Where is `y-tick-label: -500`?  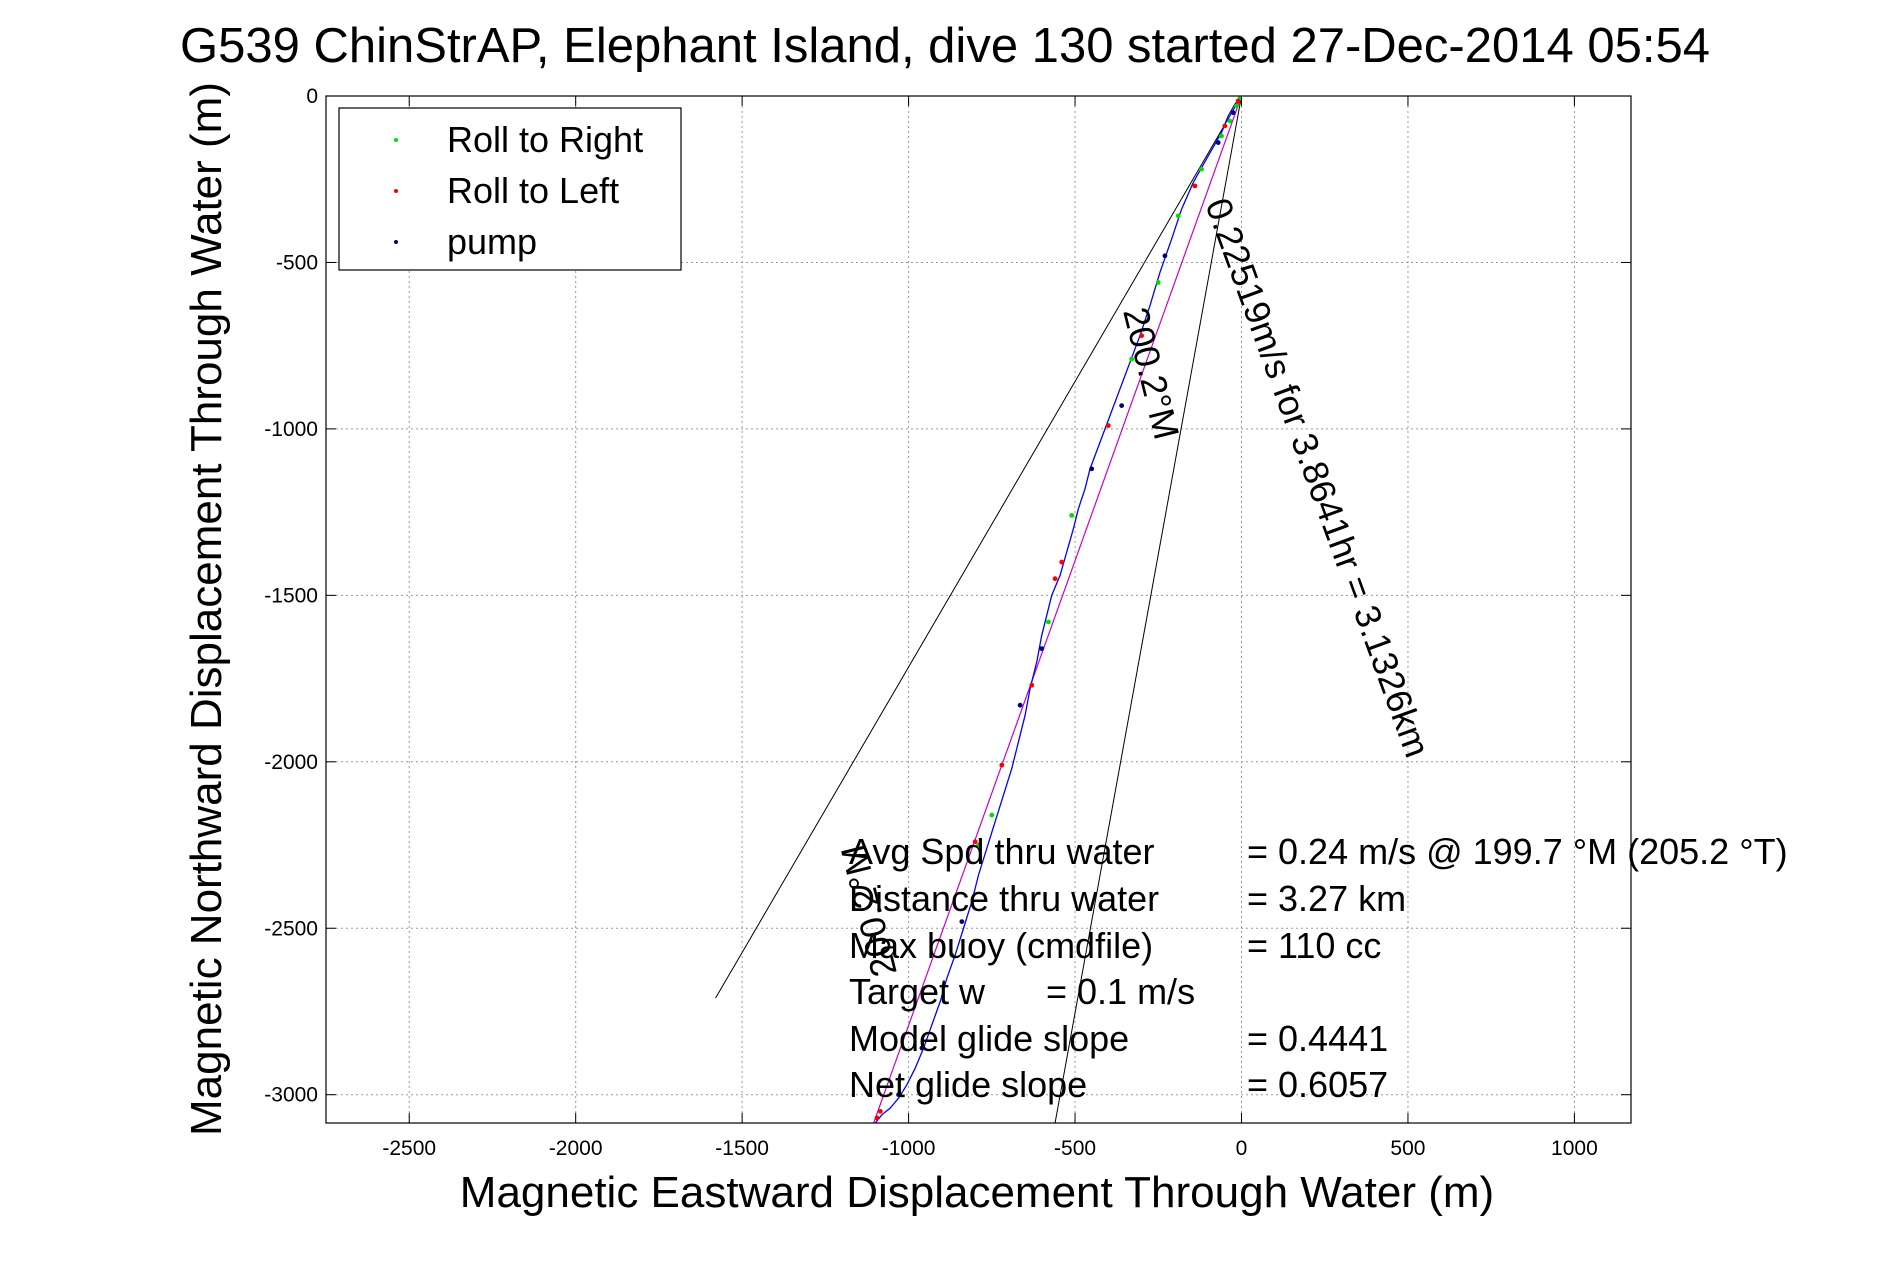
y-tick-label: -500 is located at coordinates (297, 262).